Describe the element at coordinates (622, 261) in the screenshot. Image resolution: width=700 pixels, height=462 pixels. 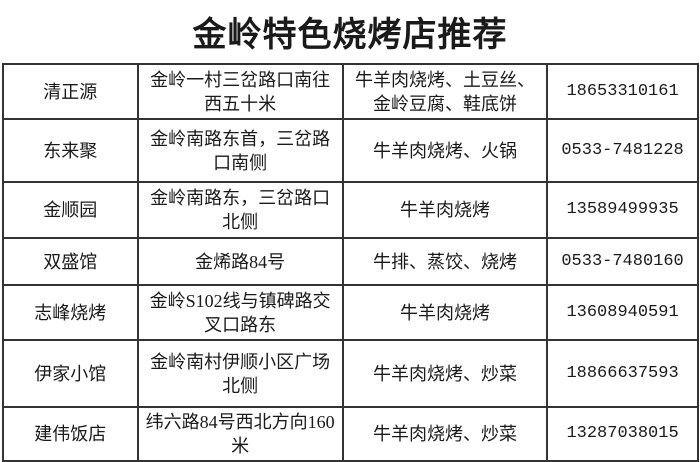
I see `phone-cell: 0533-7480160` at that location.